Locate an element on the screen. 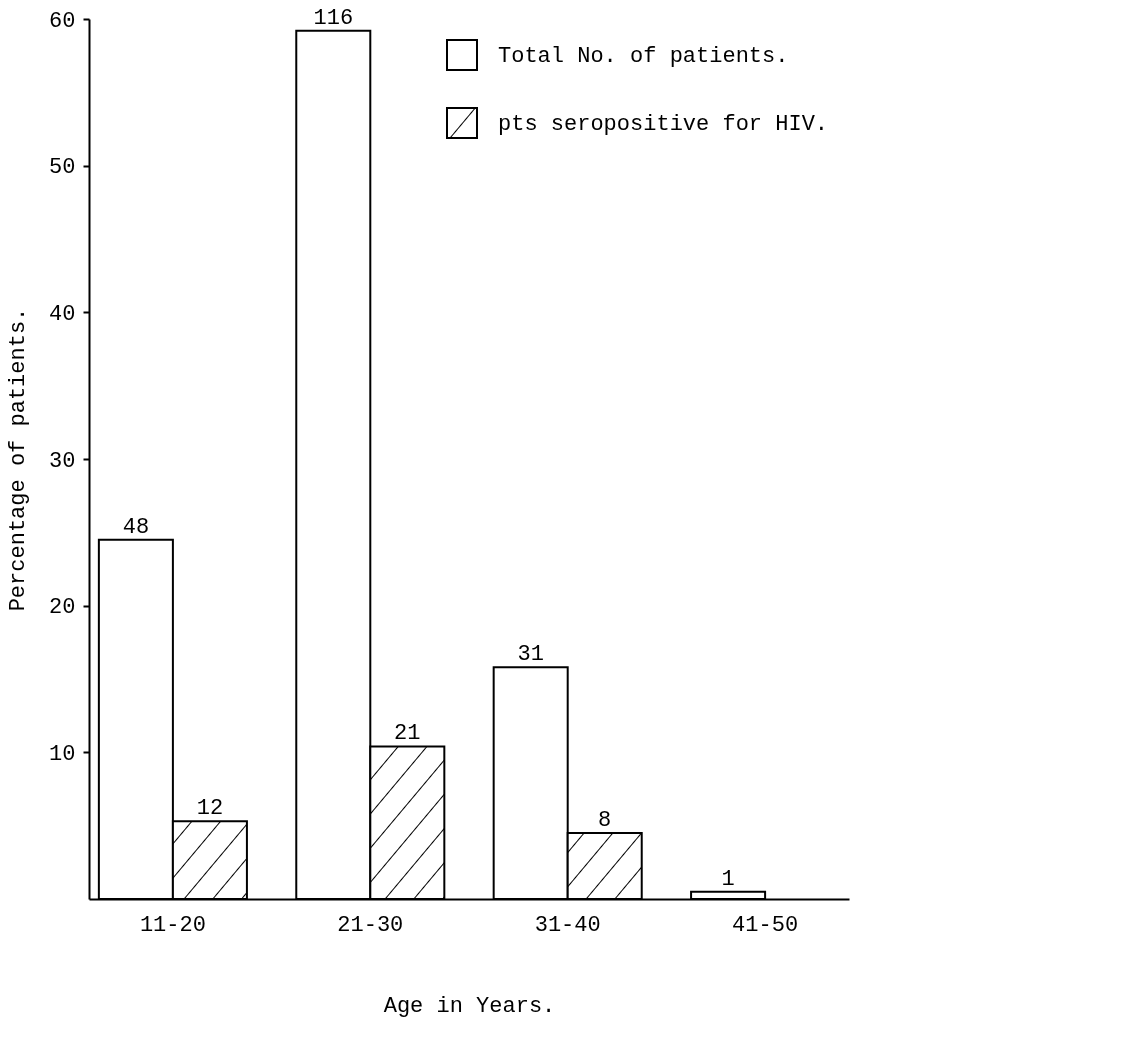  x-tick-label: 41-50 is located at coordinates (765, 925).